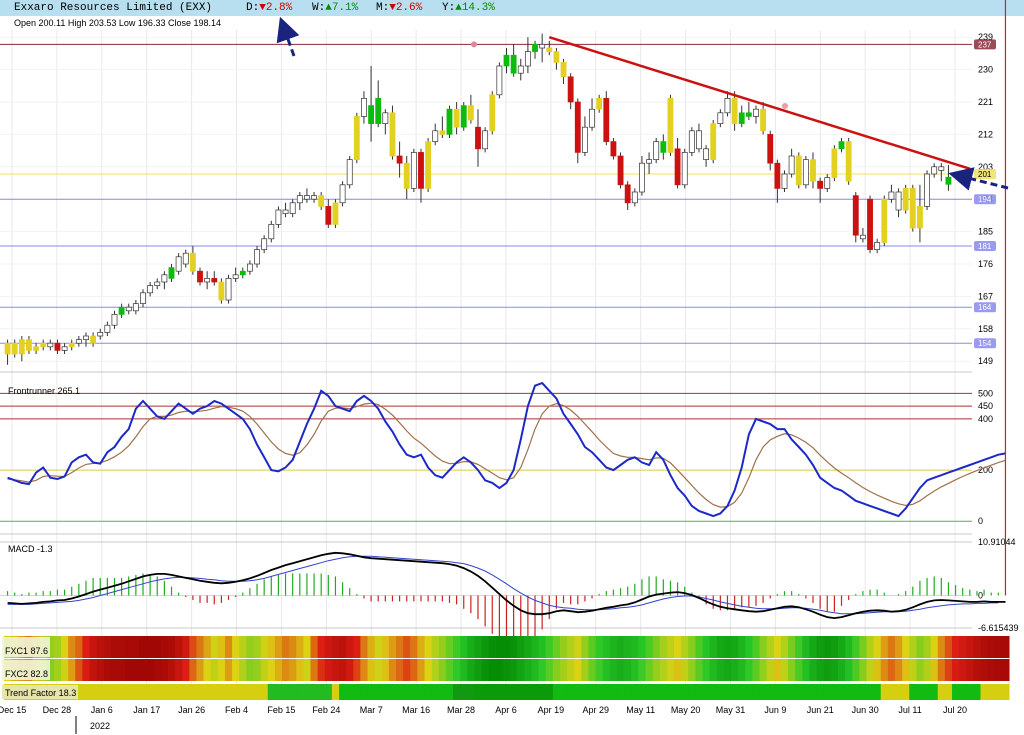 This screenshot has width=1024, height=735. What do you see at coordinates (955, 710) in the screenshot?
I see `date-tick-label: Jul 20` at bounding box center [955, 710].